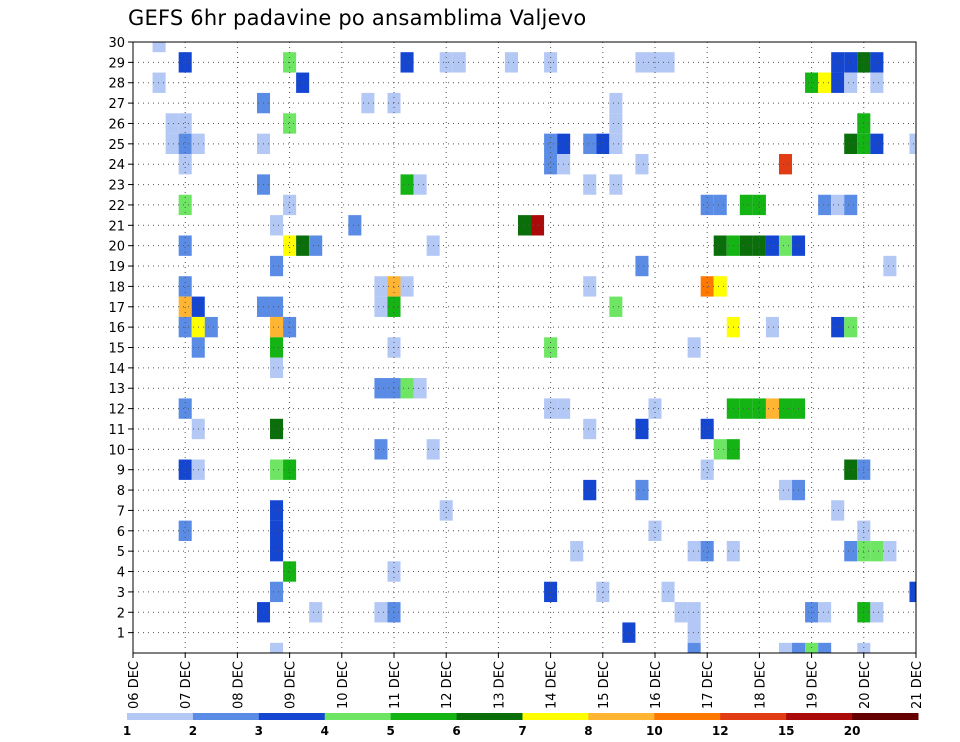 This screenshot has width=960, height=742. I want to click on colorbar-label: 7, so click(522, 731).